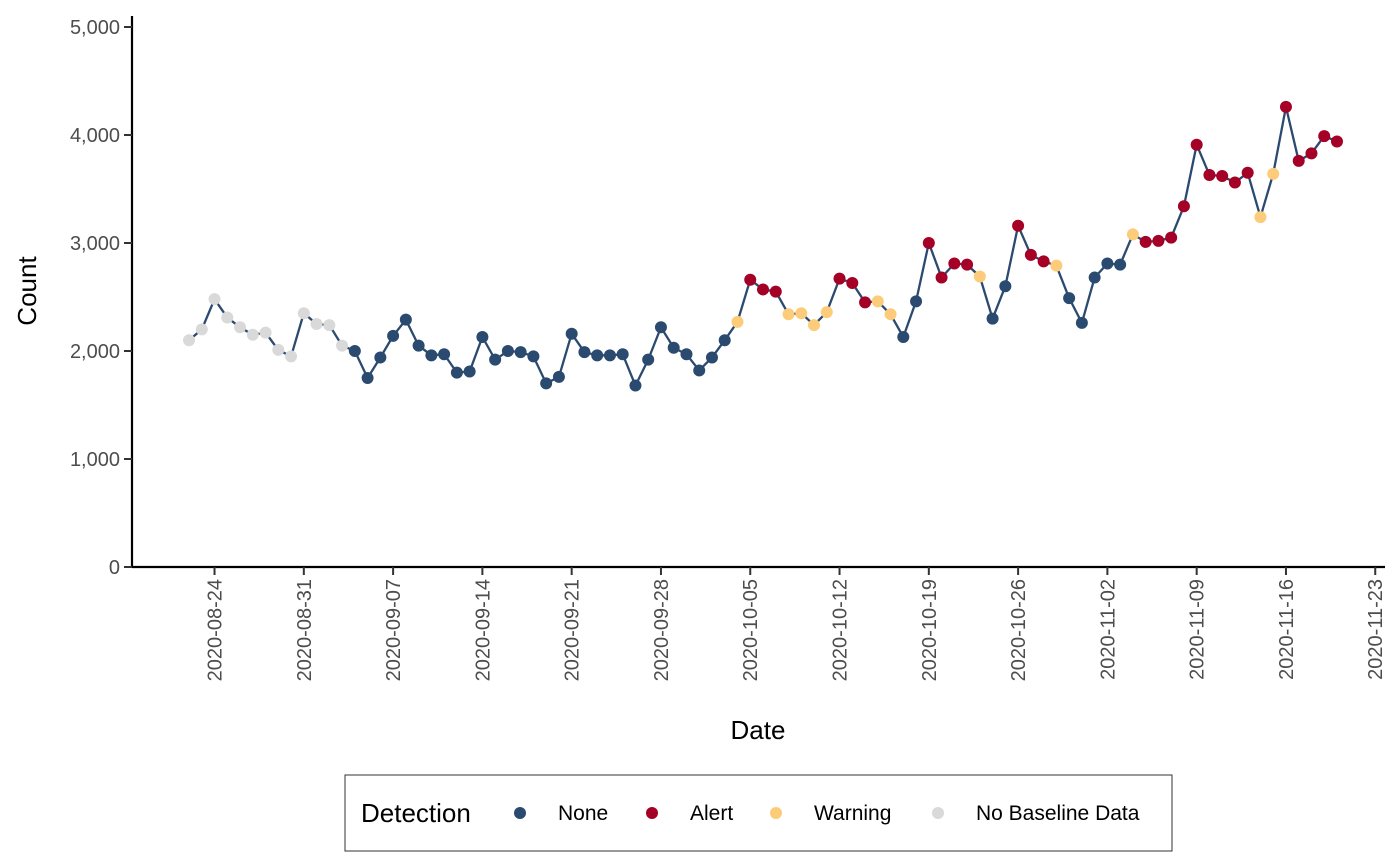 The height and width of the screenshot is (865, 1400). Describe the element at coordinates (101, 298) in the screenshot. I see `y-axis-ticks: 0 1,000 2,000 3,000 4,000 5,000` at that location.